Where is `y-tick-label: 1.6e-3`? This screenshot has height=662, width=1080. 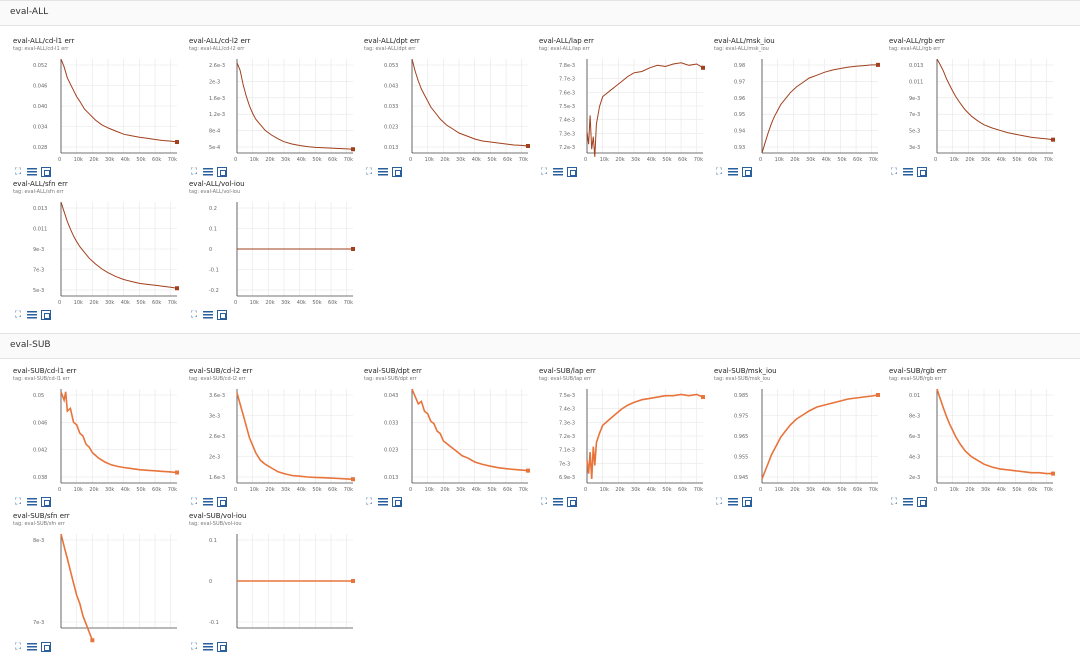
y-tick-label: 1.6e-3 is located at coordinates (217, 99).